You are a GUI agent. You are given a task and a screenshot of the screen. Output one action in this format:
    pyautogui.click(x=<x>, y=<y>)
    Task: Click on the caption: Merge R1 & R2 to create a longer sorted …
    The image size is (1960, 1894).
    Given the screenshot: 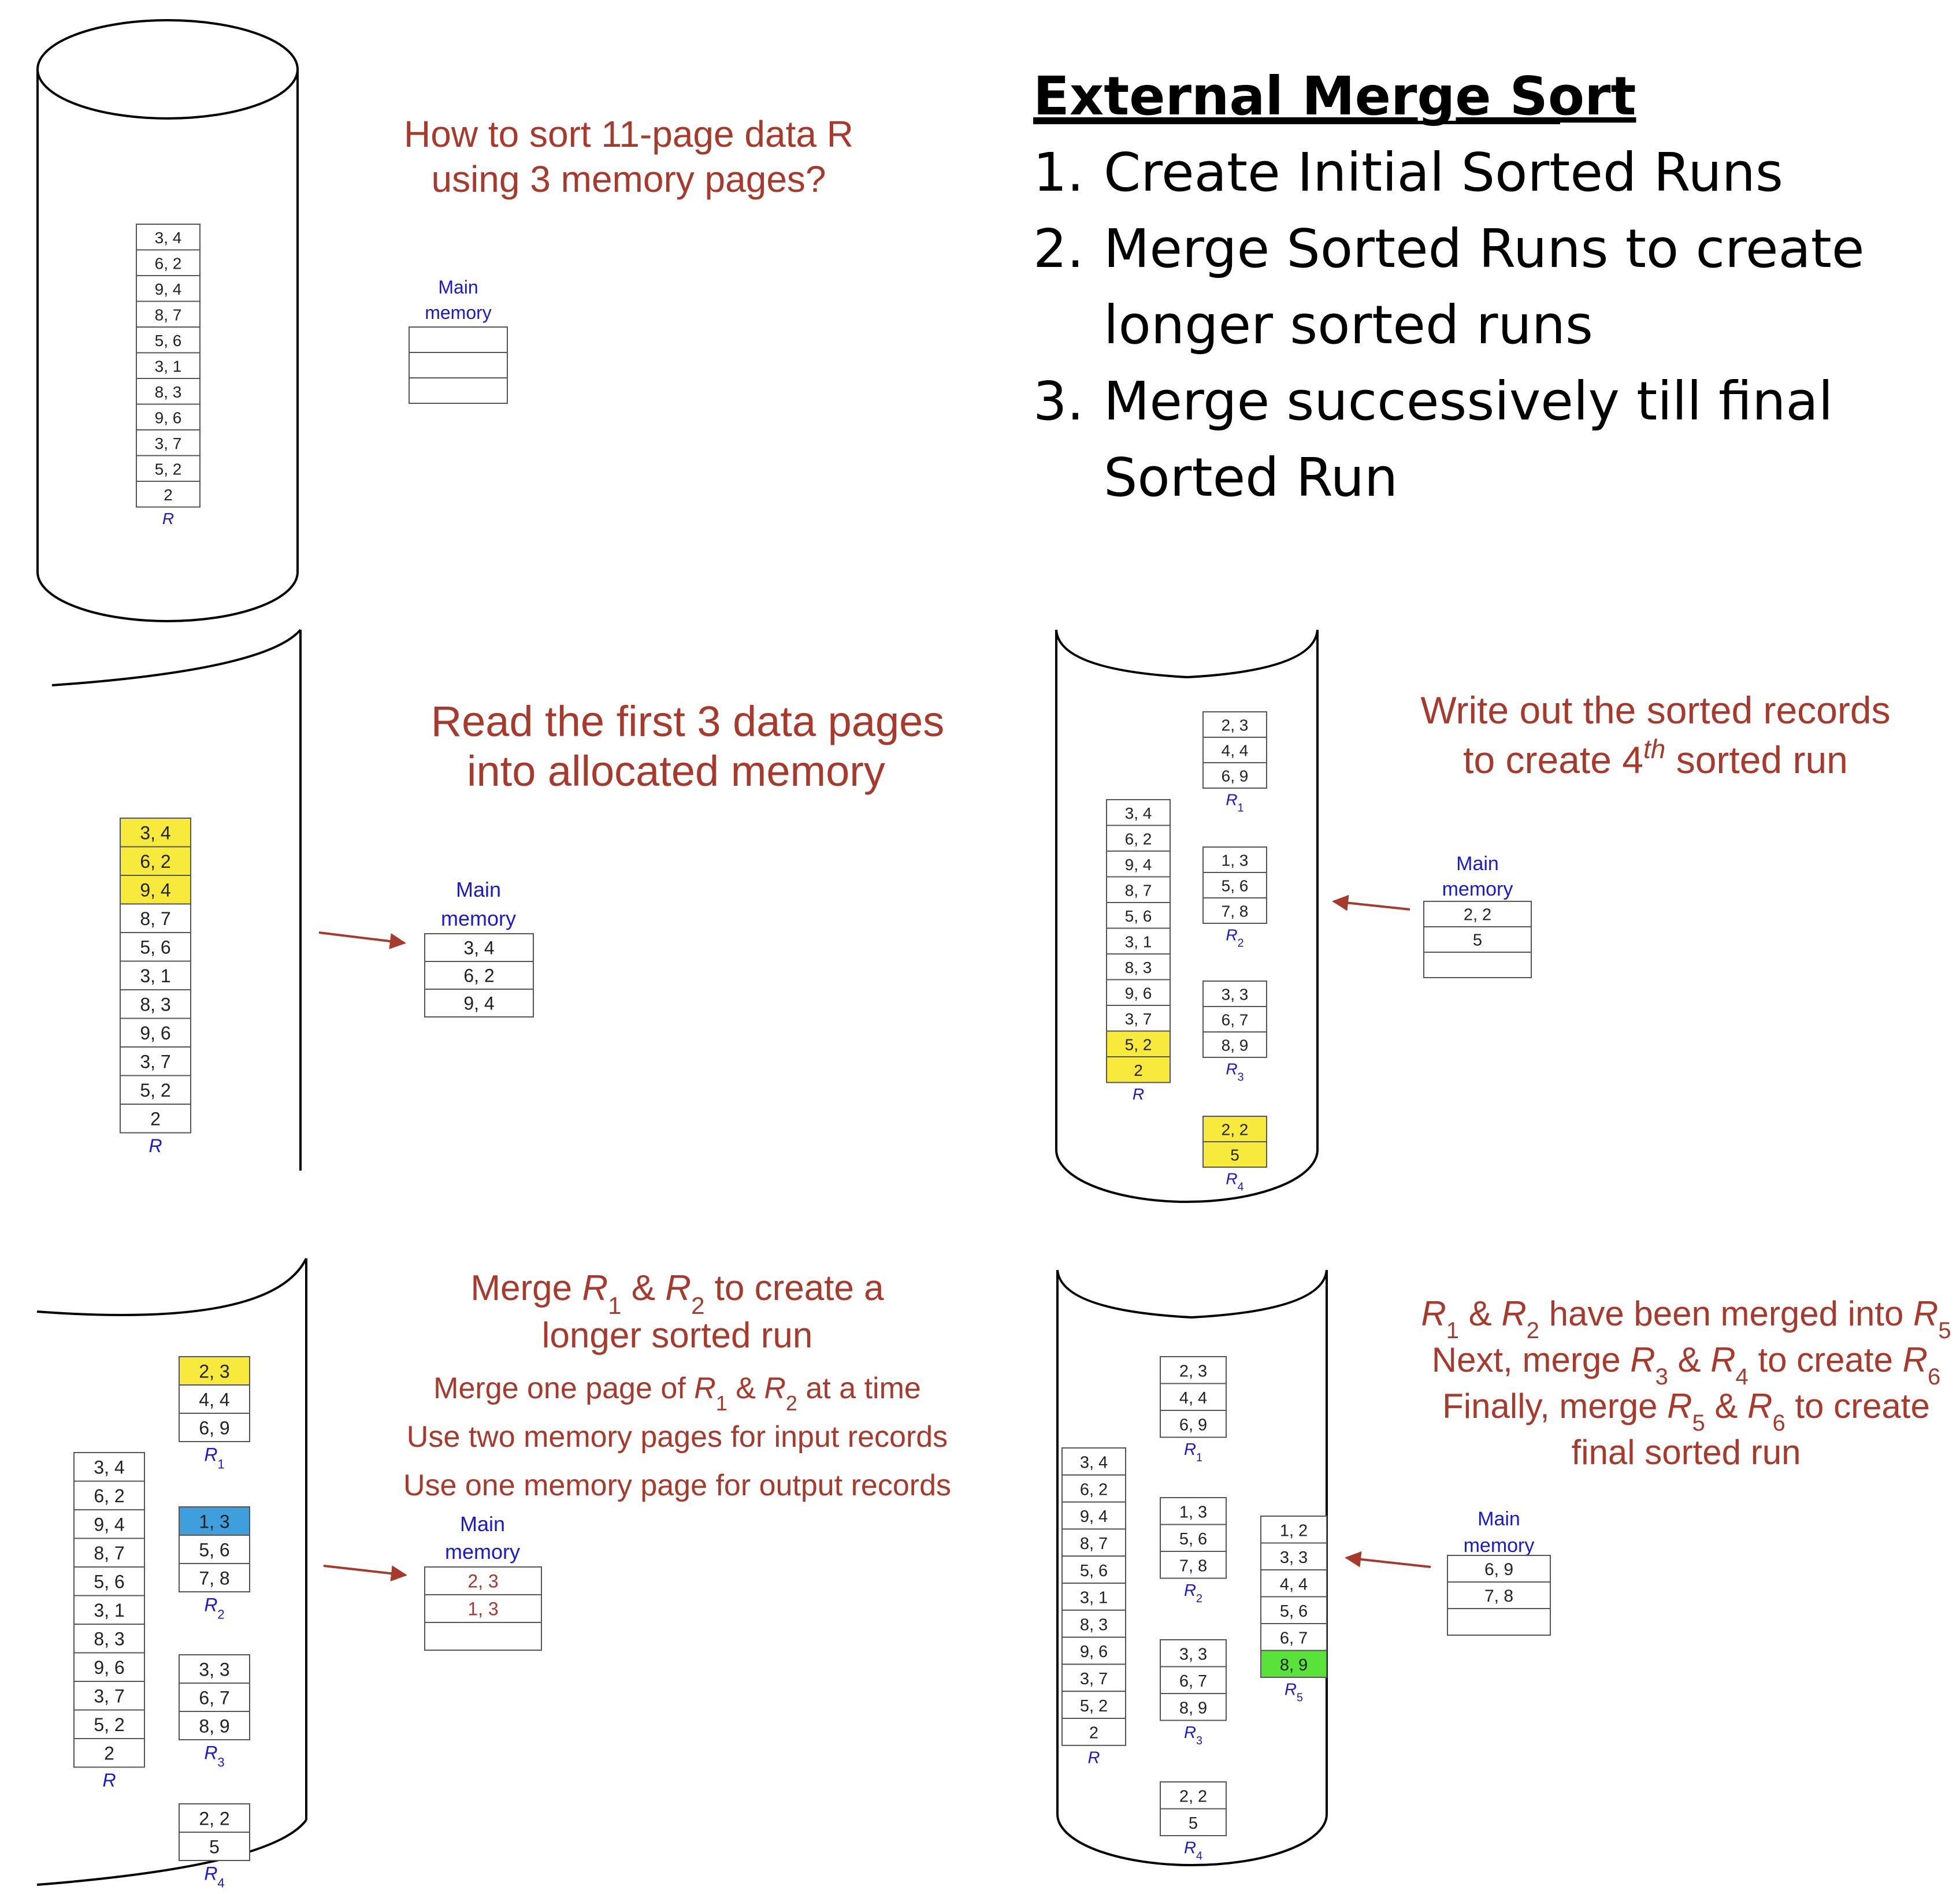 What is the action you would take?
    pyautogui.click(x=677, y=1385)
    